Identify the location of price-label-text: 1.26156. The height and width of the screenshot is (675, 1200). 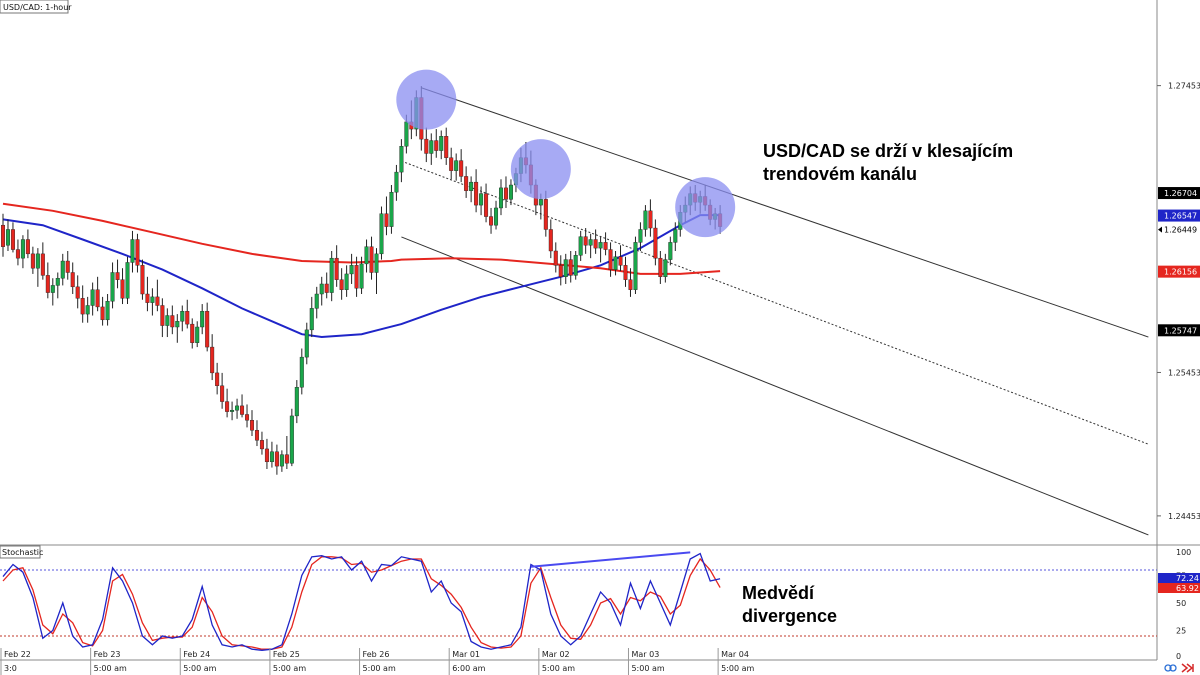
(1180, 272).